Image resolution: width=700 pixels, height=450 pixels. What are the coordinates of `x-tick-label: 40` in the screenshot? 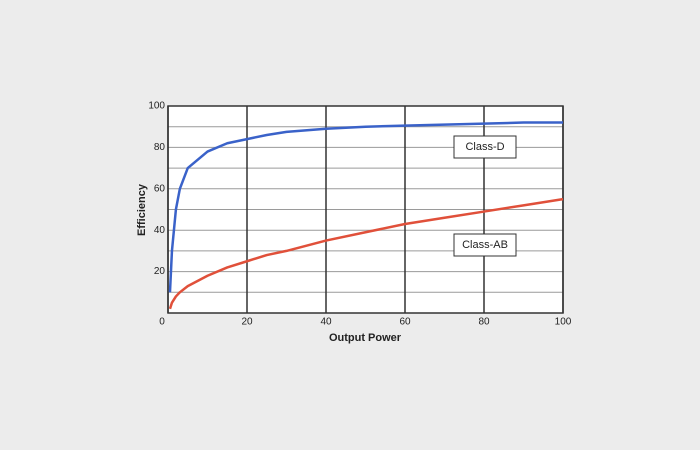 It's located at (326, 322).